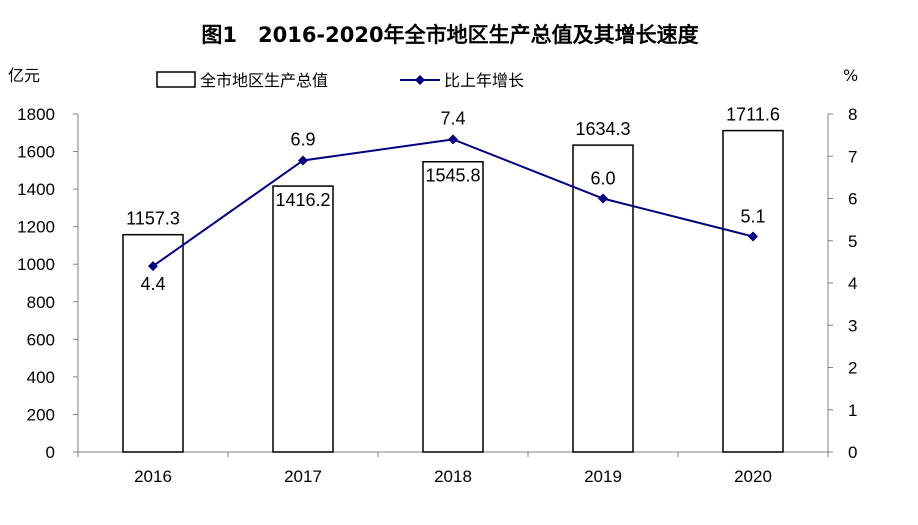  I want to click on left-tick-label: 800, so click(41, 302).